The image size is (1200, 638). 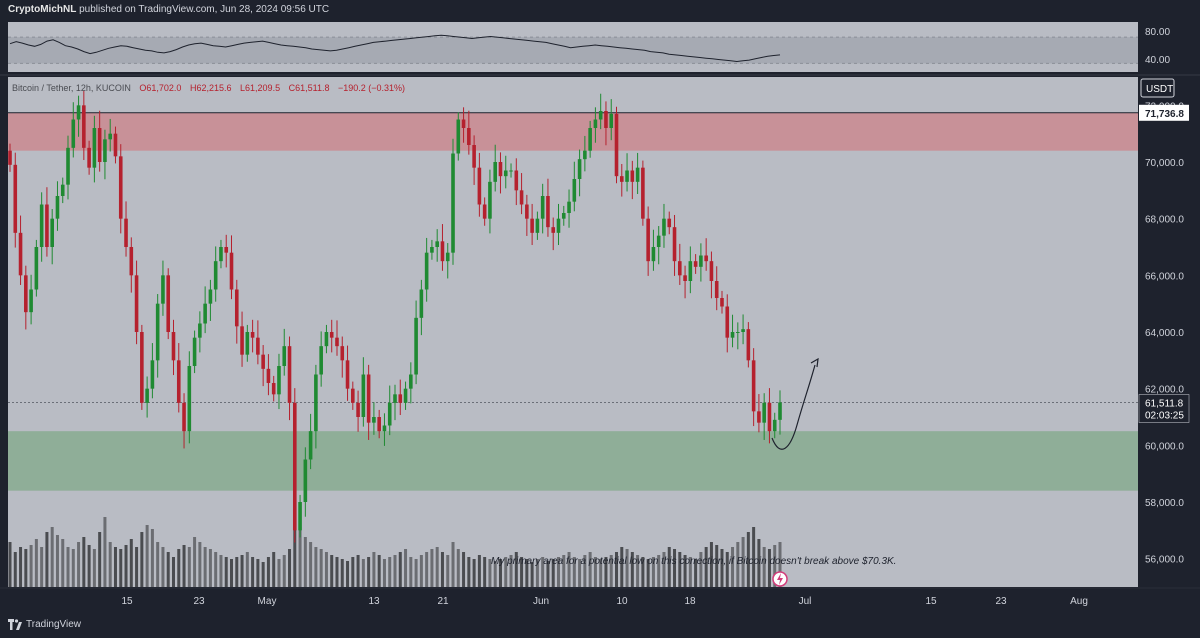 What do you see at coordinates (793, 407) in the screenshot?
I see `projection-arrow` at bounding box center [793, 407].